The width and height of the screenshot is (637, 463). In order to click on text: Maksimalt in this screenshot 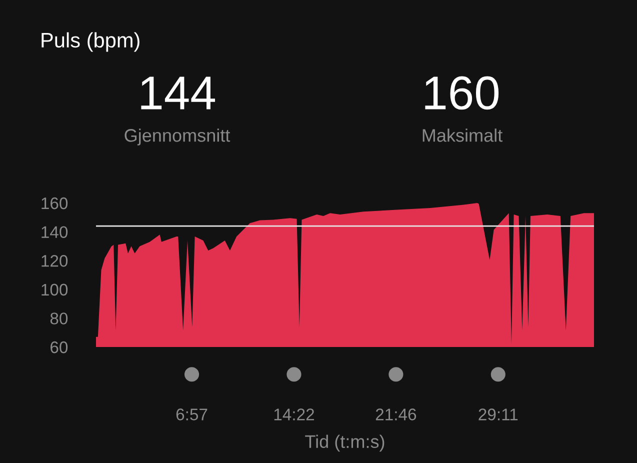, I will do `click(462, 135)`.